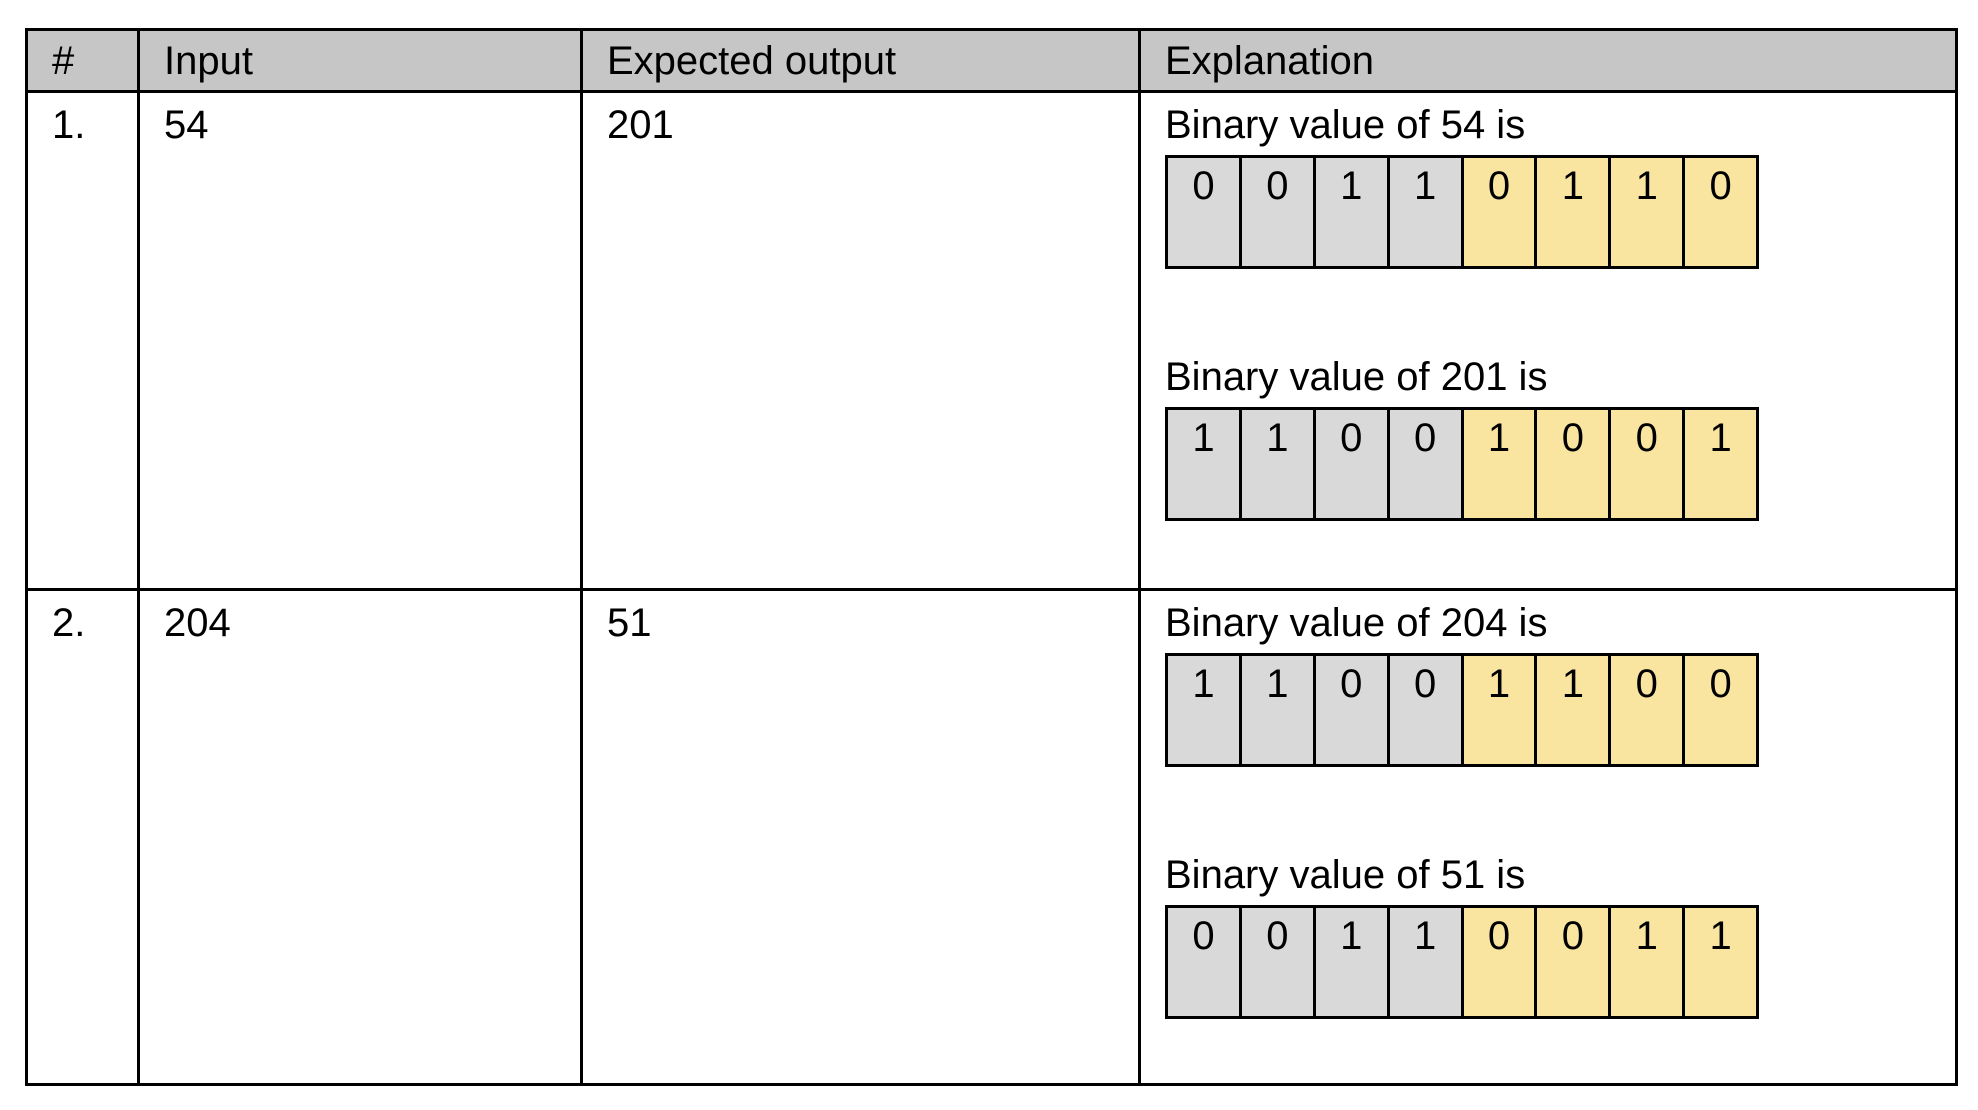 This screenshot has width=1978, height=1110. Describe the element at coordinates (1345, 125) in the screenshot. I see `binary-label: Binary value of 54 is` at that location.